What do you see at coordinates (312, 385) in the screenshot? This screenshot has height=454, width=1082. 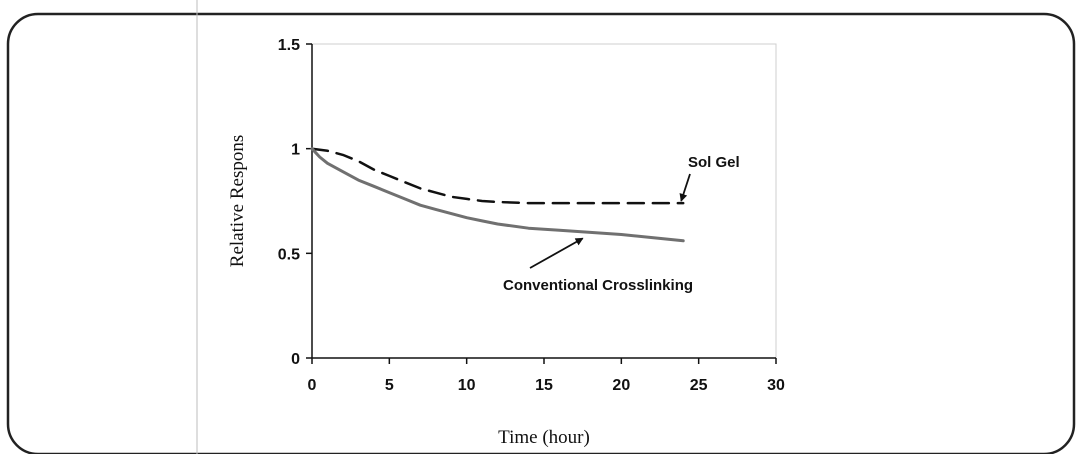 I see `x-tick-label: 0` at bounding box center [312, 385].